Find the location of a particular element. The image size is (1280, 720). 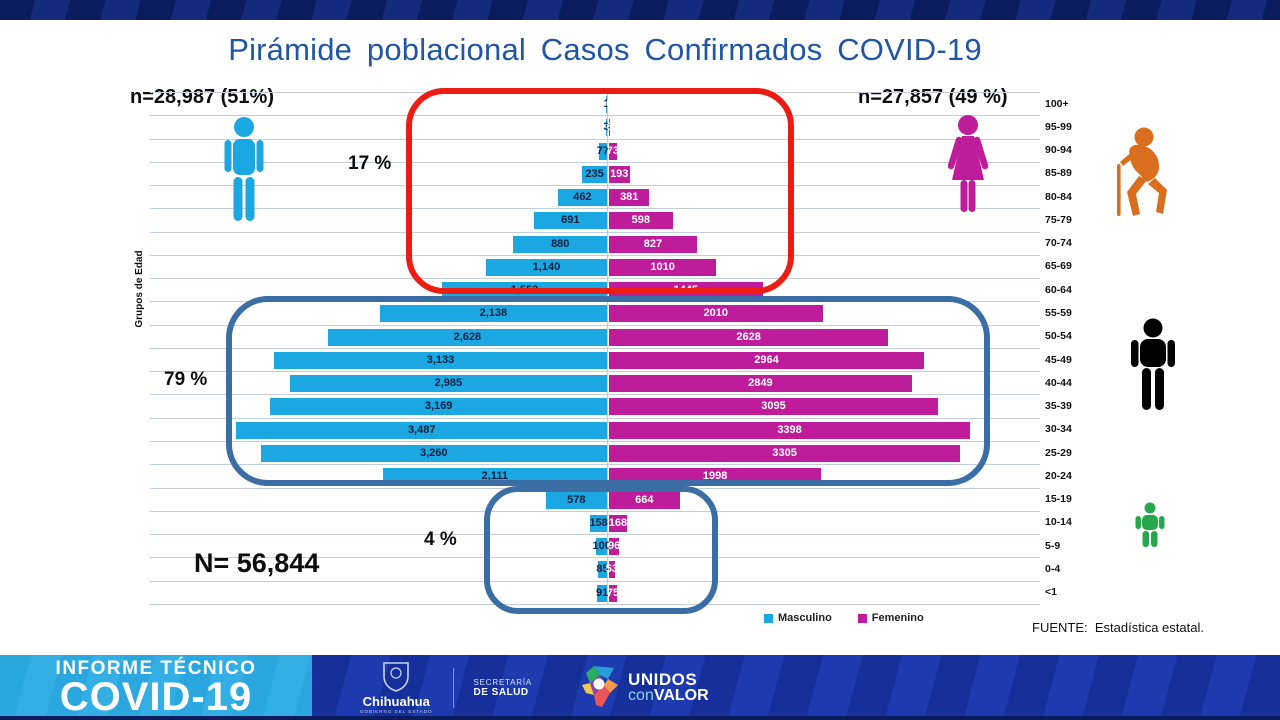

valor-word: VALOR is located at coordinates (681, 695).